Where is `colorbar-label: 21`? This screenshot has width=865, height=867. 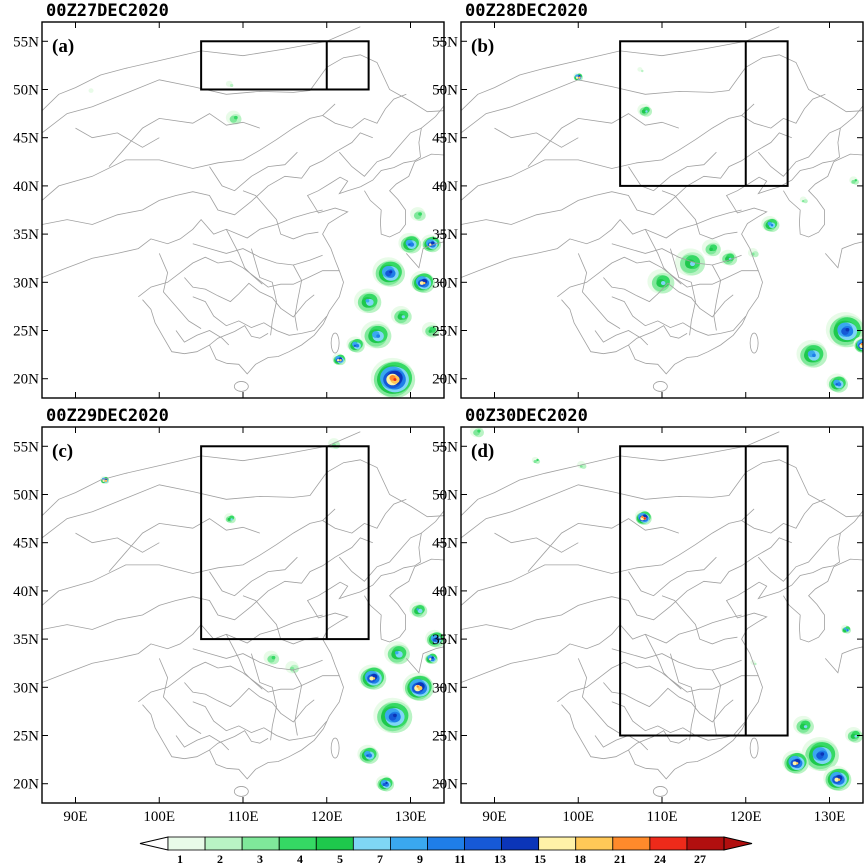 colorbar-label: 21 is located at coordinates (620, 859).